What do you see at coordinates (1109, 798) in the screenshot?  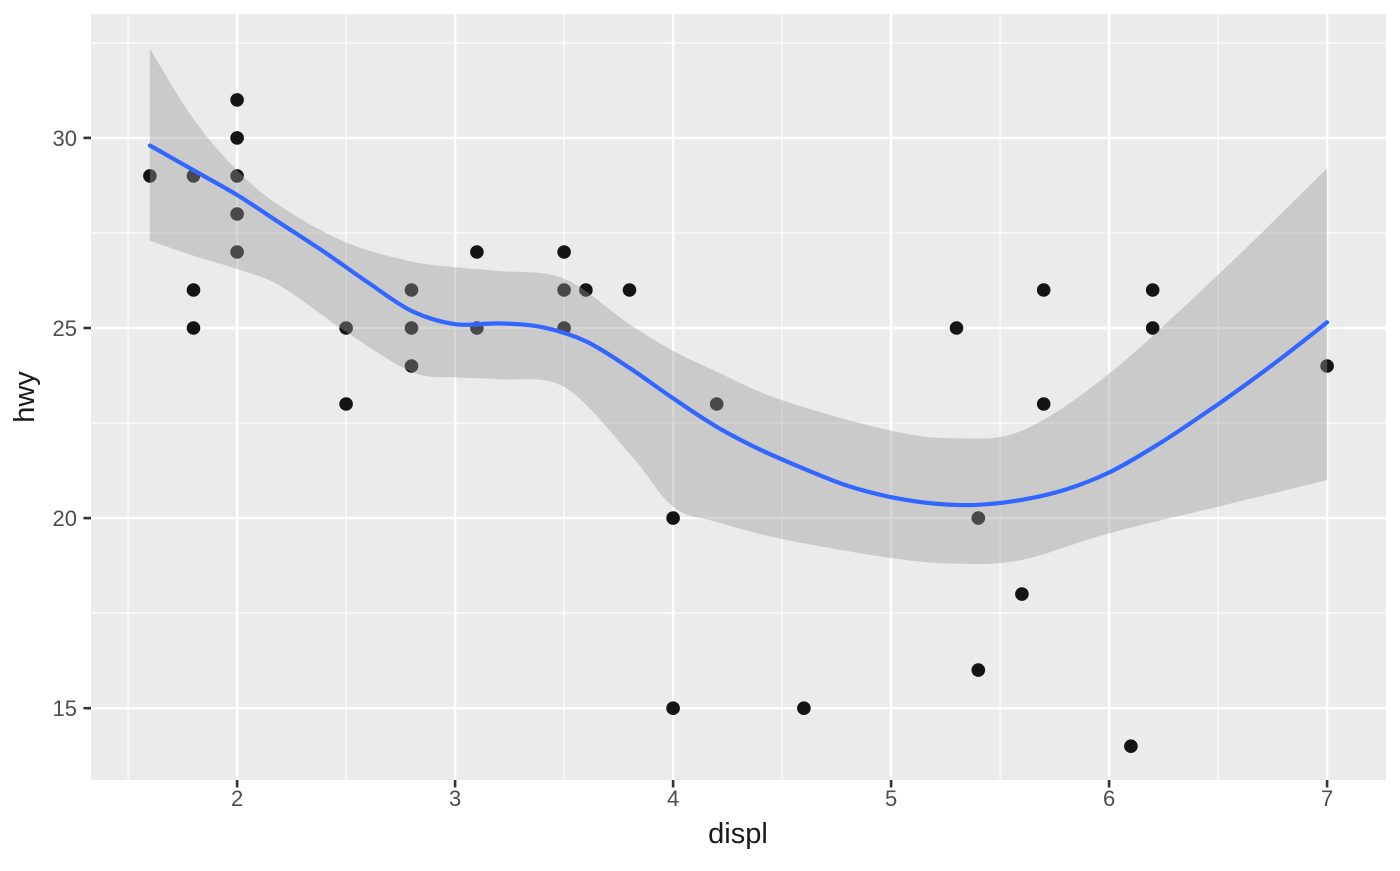 I see `x-tick-label: 6` at bounding box center [1109, 798].